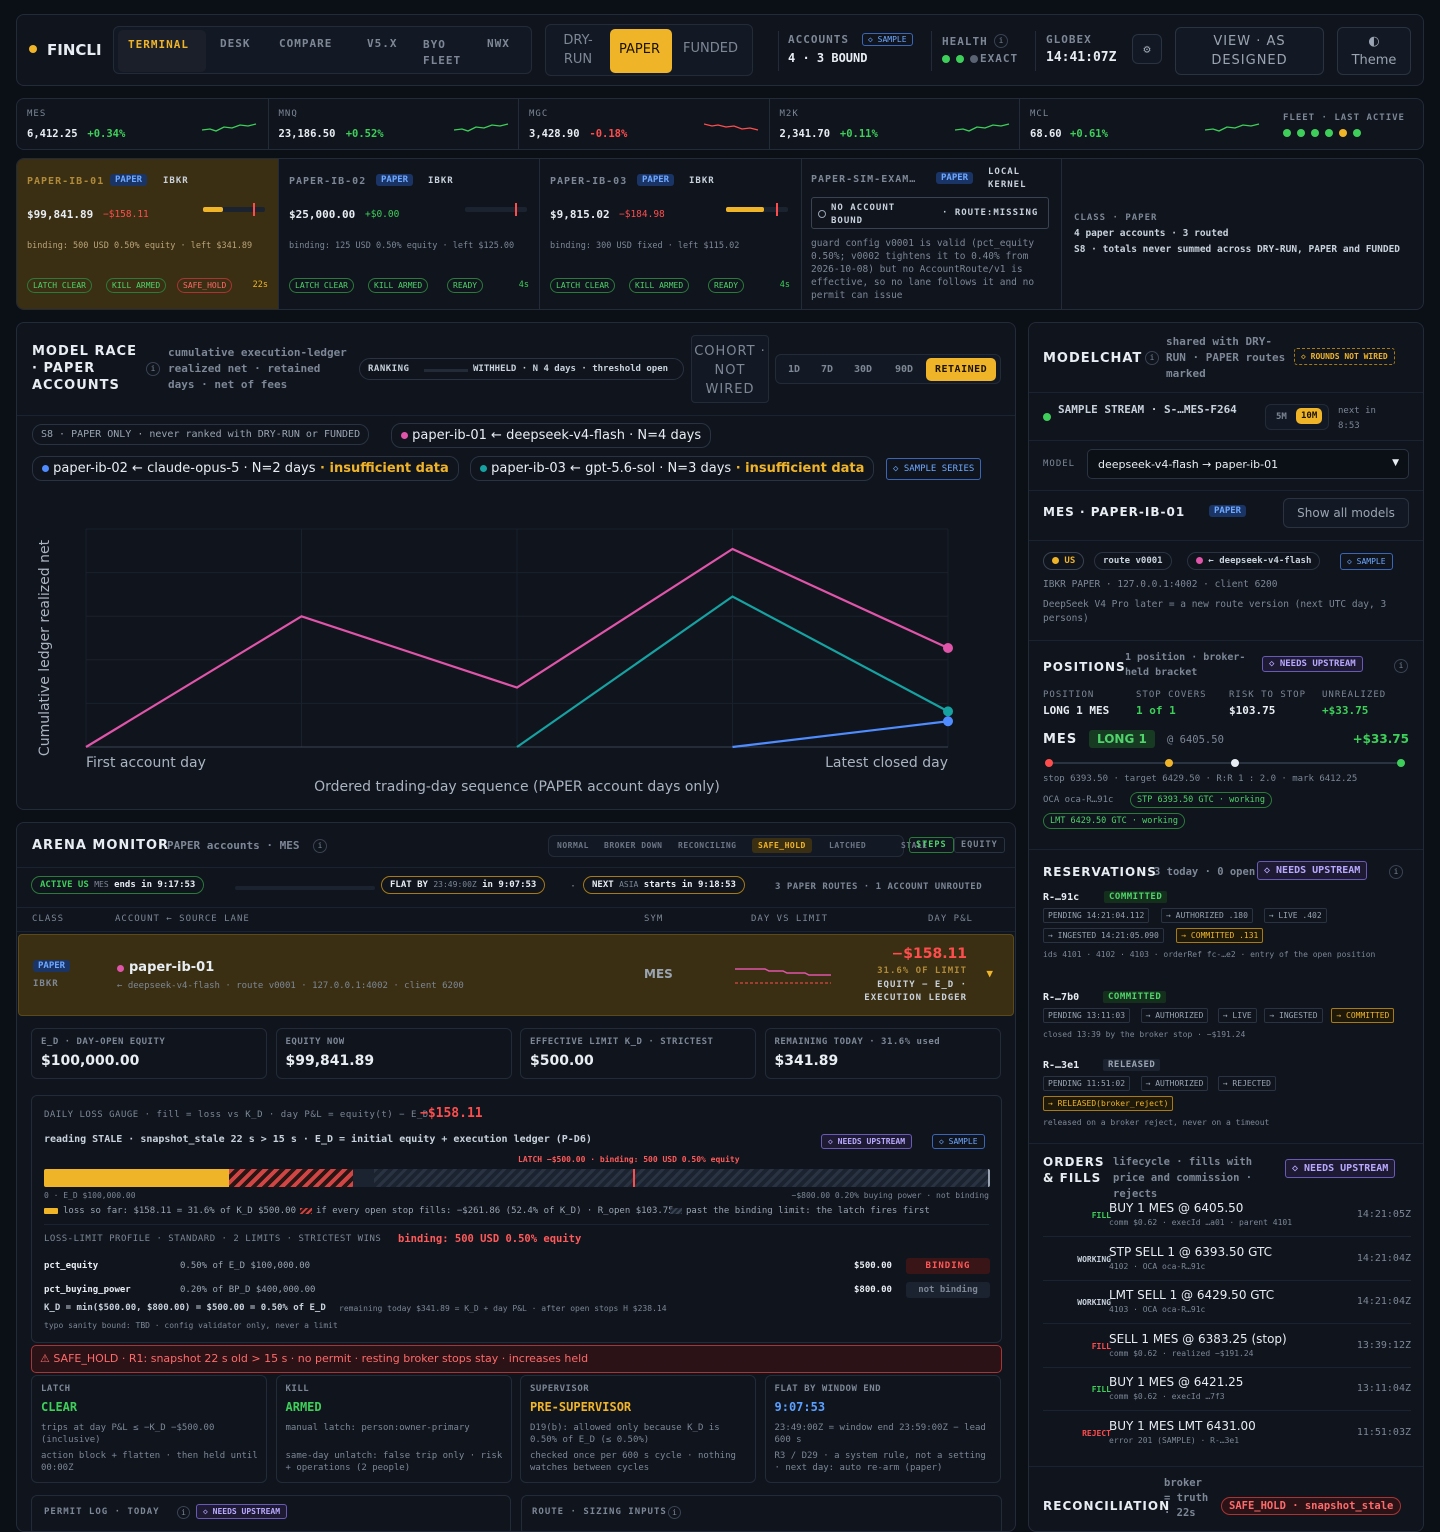 The width and height of the screenshot is (1440, 1532). I want to click on reservation-id: R-…91c, so click(1061, 897).